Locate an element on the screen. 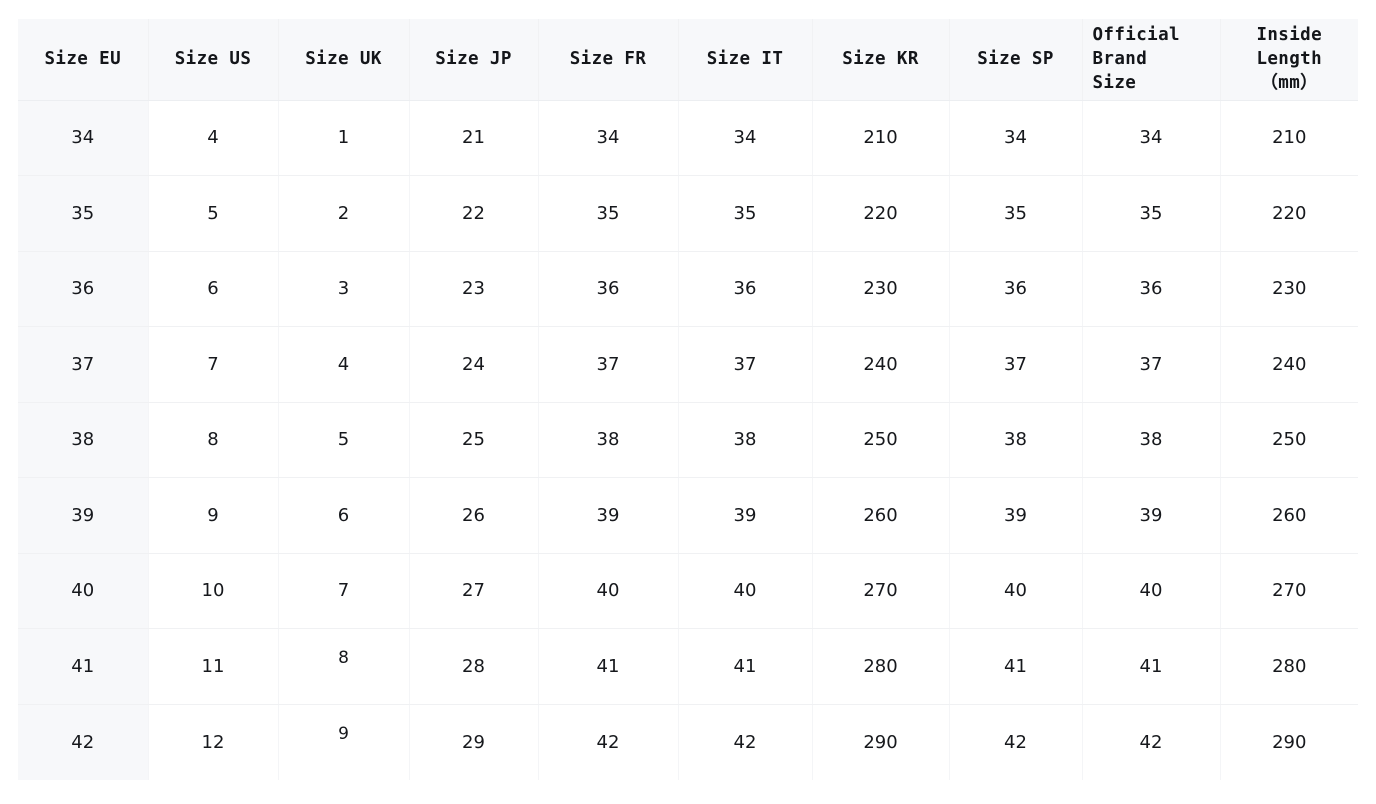  cell-value: 5 is located at coordinates (343, 440).